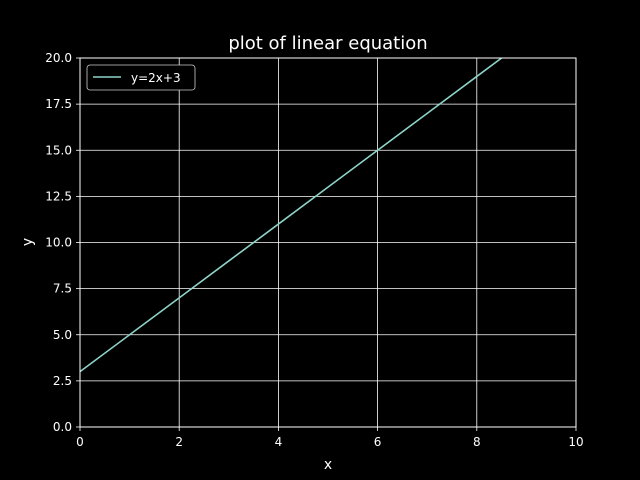 This screenshot has height=480, width=640. What do you see at coordinates (477, 442) in the screenshot?
I see `x-tick-label: 8` at bounding box center [477, 442].